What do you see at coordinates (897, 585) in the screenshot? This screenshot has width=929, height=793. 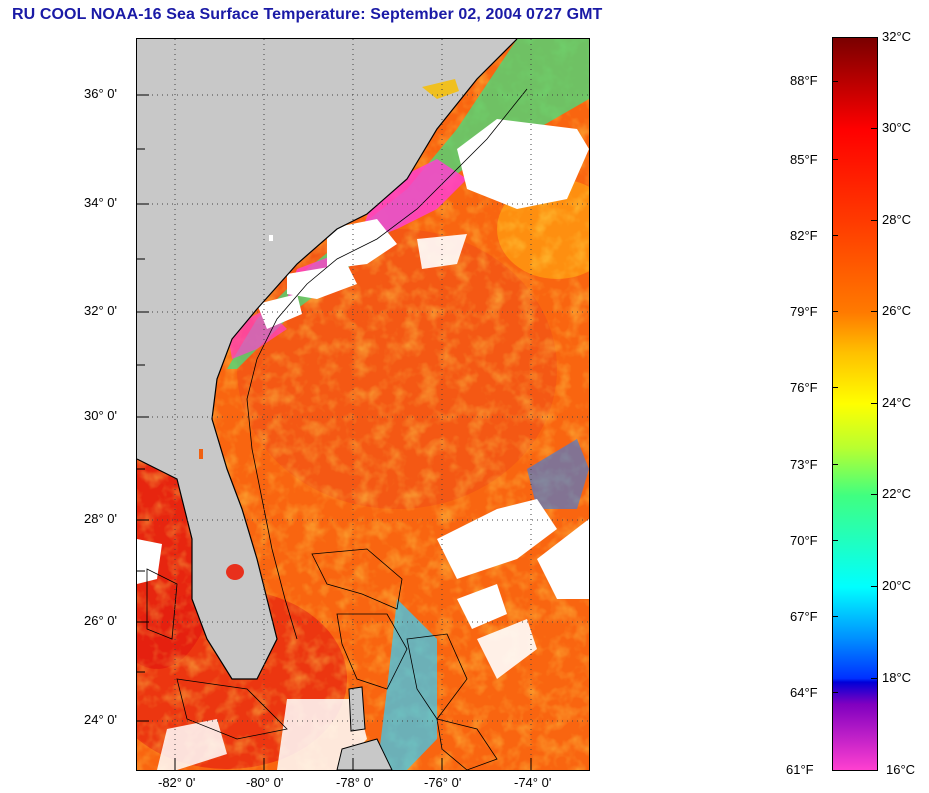 I see `c-label-20: 20°C` at bounding box center [897, 585].